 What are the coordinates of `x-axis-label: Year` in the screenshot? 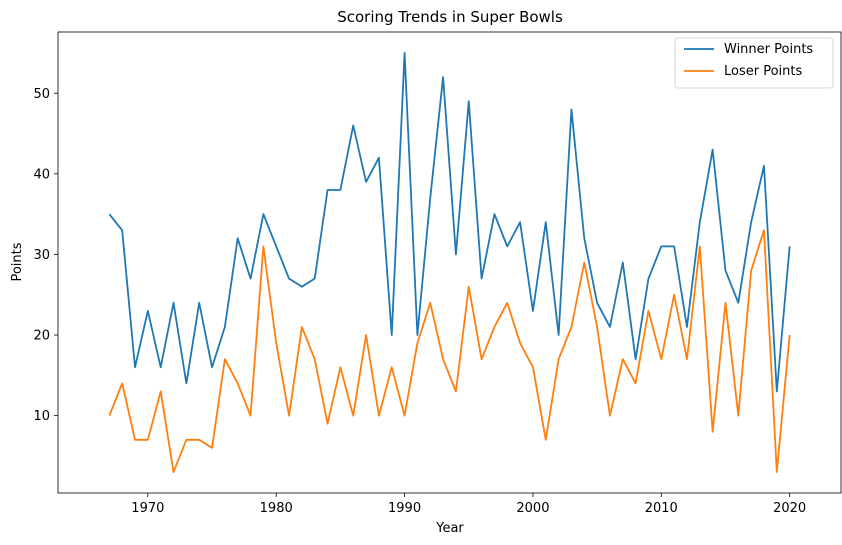 It's located at (449, 528).